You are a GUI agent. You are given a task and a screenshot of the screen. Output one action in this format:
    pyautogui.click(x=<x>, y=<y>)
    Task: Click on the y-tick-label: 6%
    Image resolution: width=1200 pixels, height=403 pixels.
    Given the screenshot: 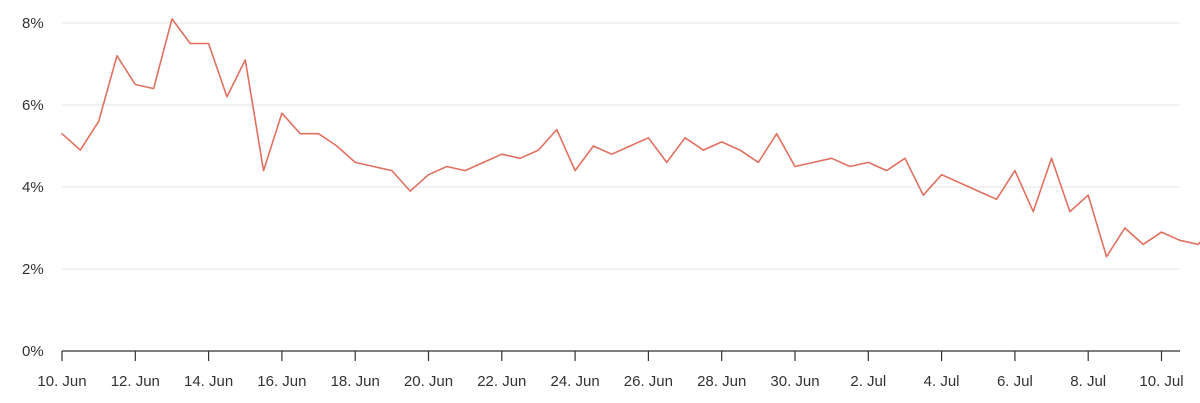 What is the action you would take?
    pyautogui.click(x=33, y=105)
    